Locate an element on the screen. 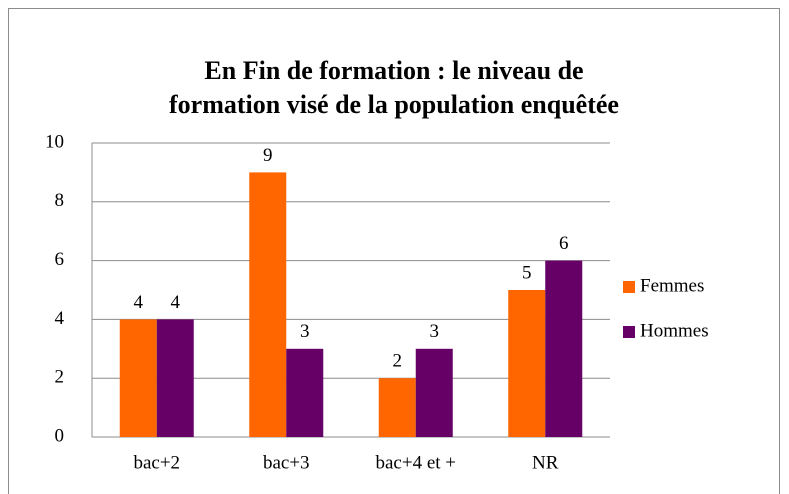 Image resolution: width=789 pixels, height=494 pixels. data-label: 5 is located at coordinates (527, 272).